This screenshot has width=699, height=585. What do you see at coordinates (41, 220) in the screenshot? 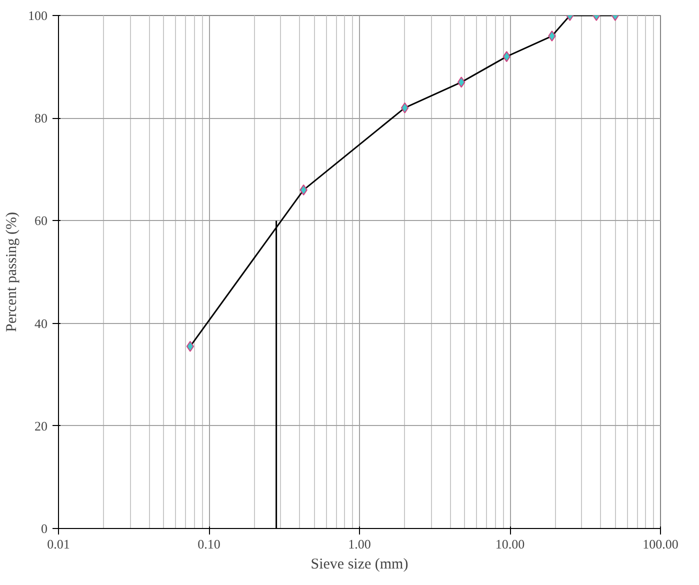
I see `y-tick-label: 60` at bounding box center [41, 220].